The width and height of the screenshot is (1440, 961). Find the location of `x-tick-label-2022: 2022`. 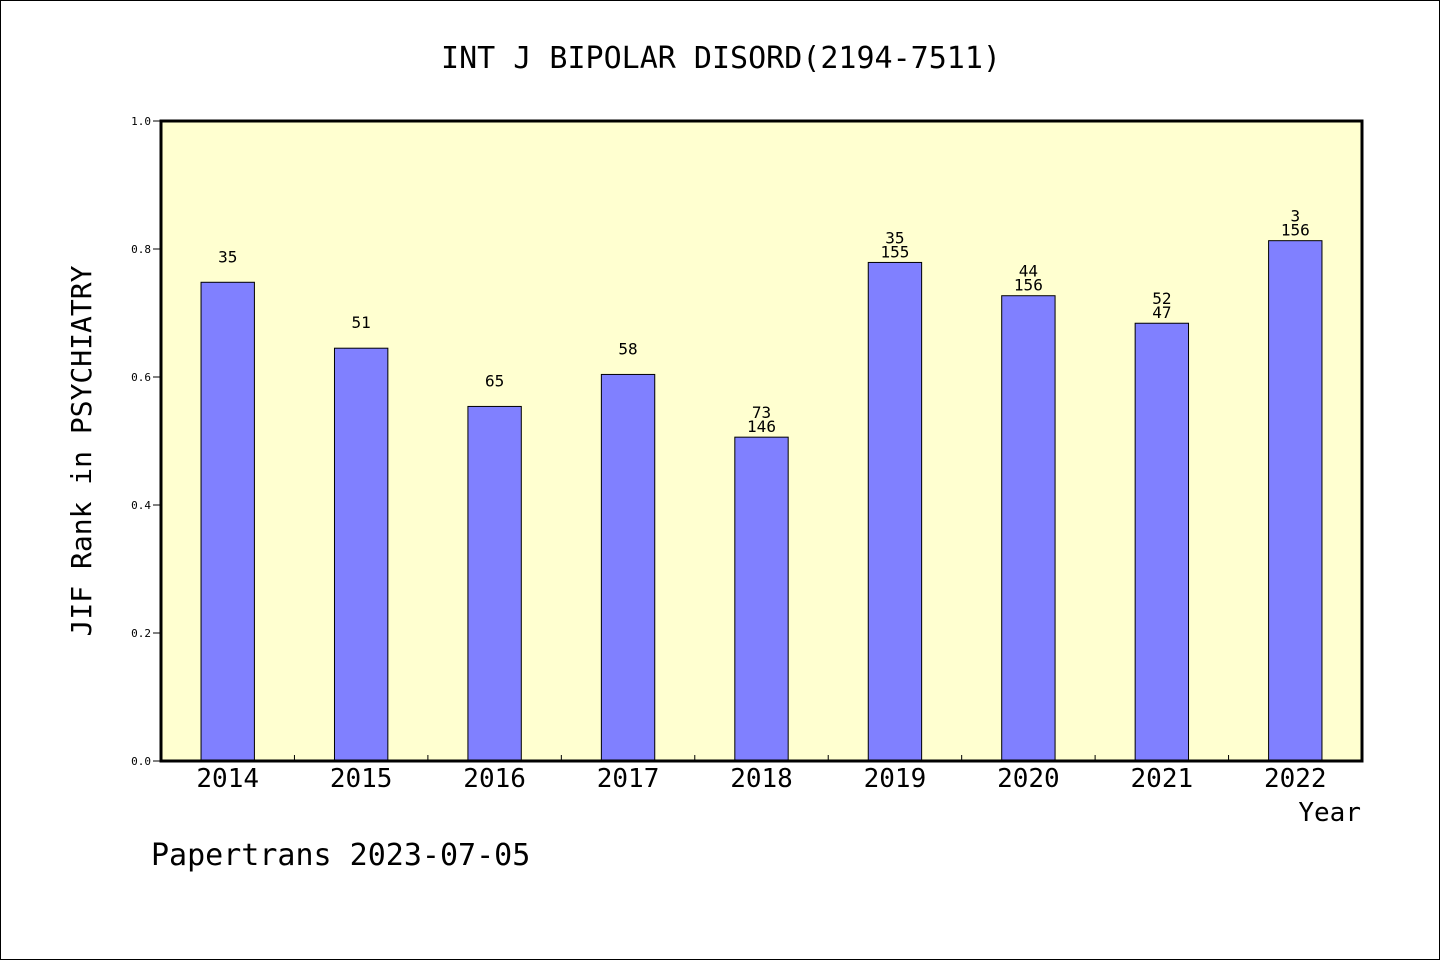

x-tick-label-2022: 2022 is located at coordinates (1295, 779).